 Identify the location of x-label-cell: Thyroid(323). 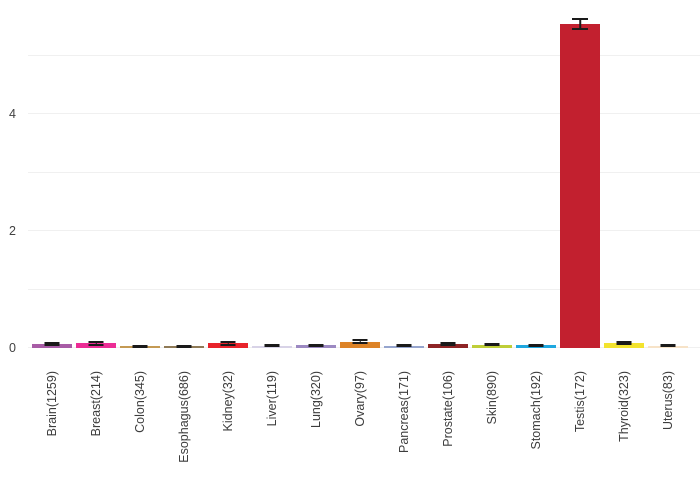
(624, 406).